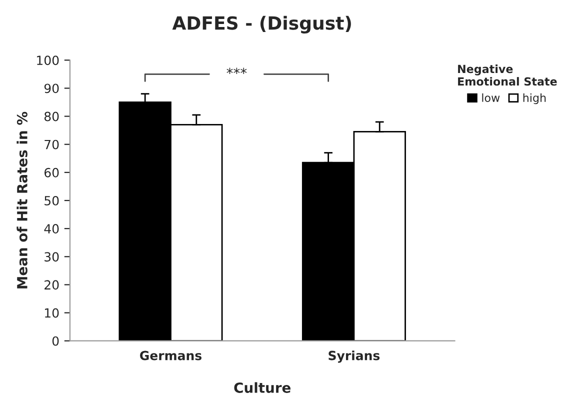  Describe the element at coordinates (51, 173) in the screenshot. I see `y-tick-label: 60` at that location.